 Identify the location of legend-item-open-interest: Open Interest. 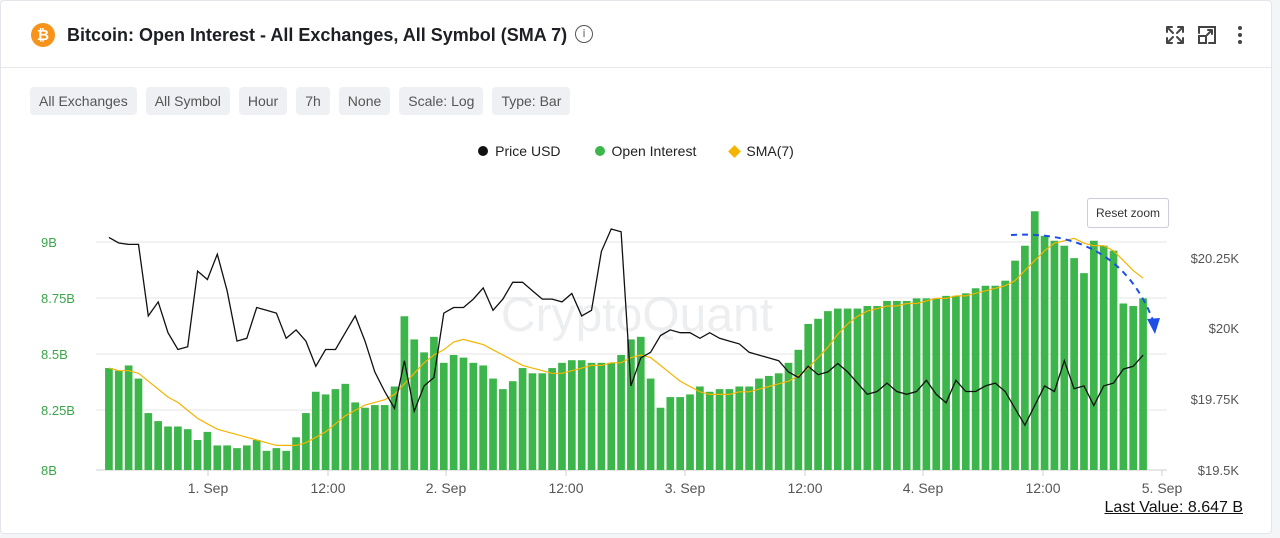
(645, 151).